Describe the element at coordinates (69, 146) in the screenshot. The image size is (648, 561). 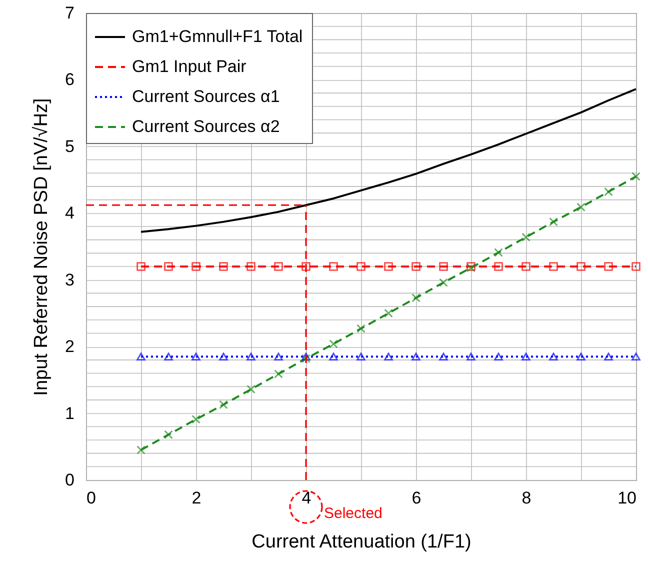
I see `y-tick-label: 5` at that location.